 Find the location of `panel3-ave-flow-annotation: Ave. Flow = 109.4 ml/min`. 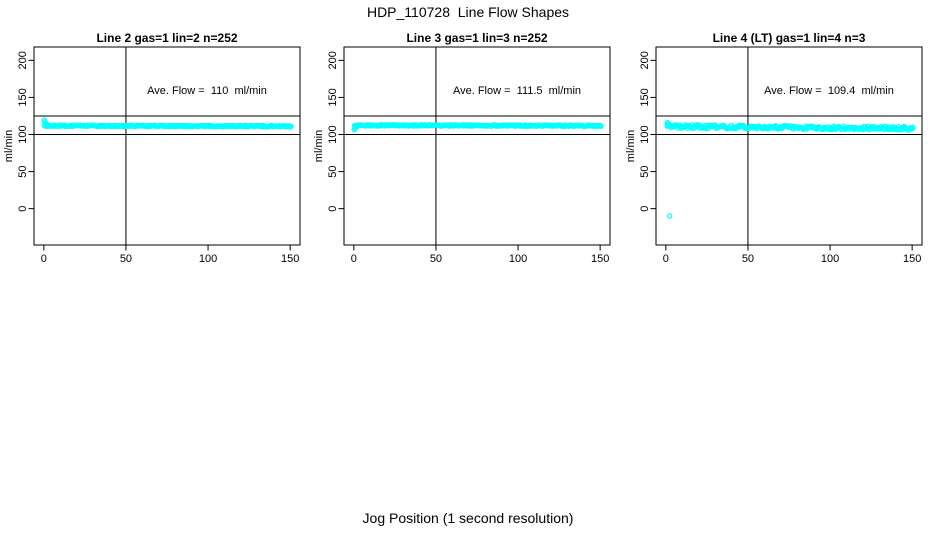

panel3-ave-flow-annotation: Ave. Flow = 109.4 ml/min is located at coordinates (829, 91).